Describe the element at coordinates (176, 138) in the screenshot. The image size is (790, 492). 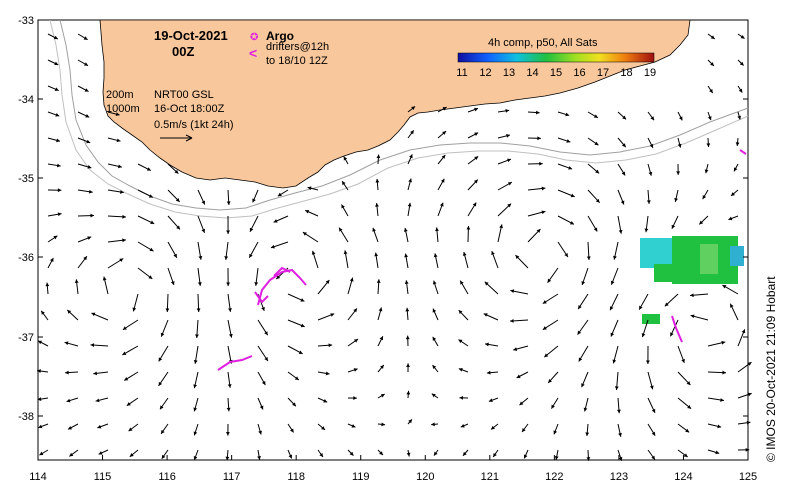
I see `scale-arrow` at that location.